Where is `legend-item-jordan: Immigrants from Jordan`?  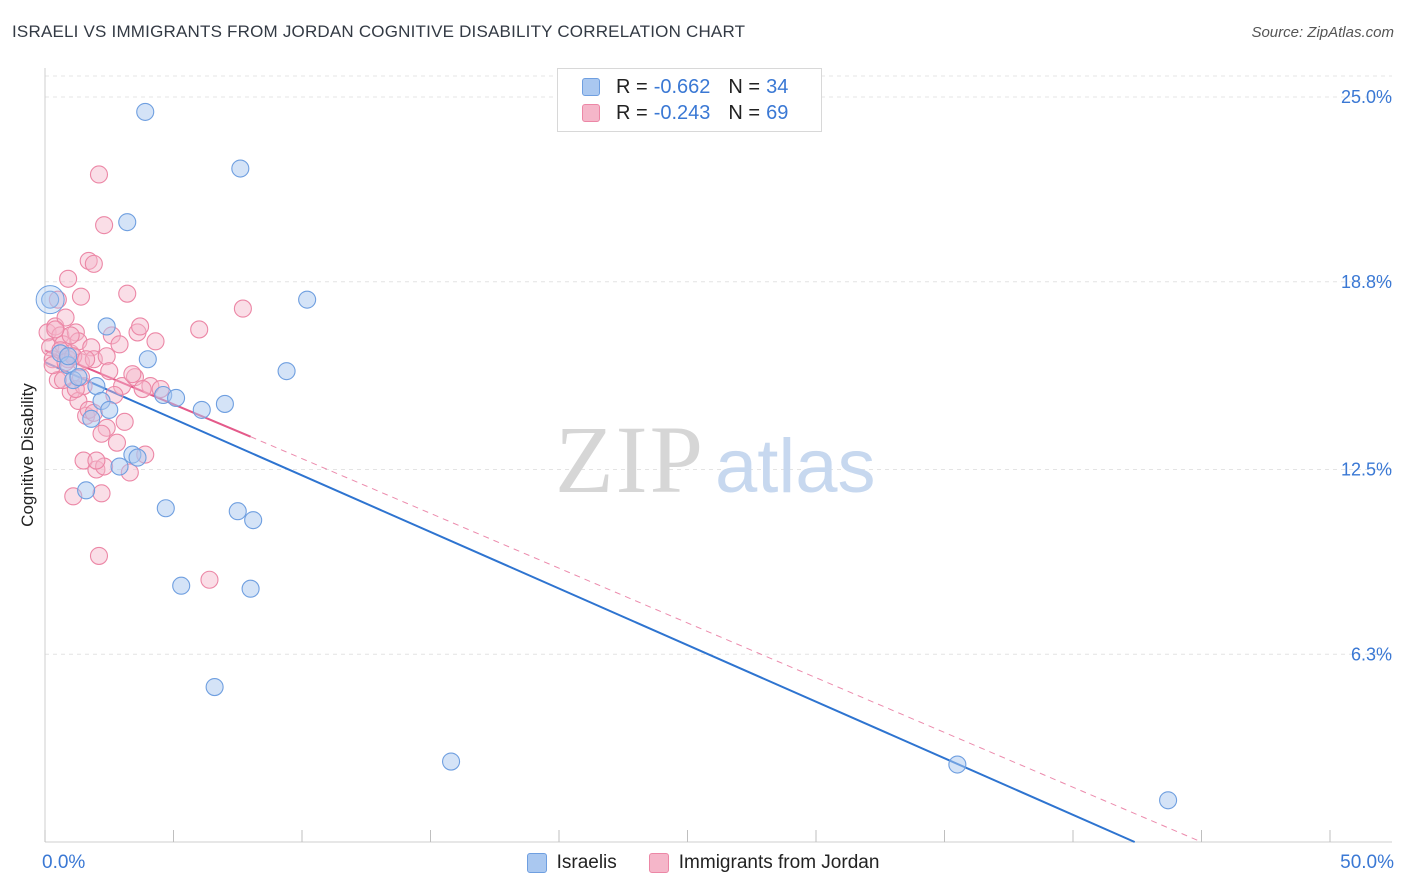
legend-item-jordan: Immigrants from Jordan is located at coordinates (764, 863).